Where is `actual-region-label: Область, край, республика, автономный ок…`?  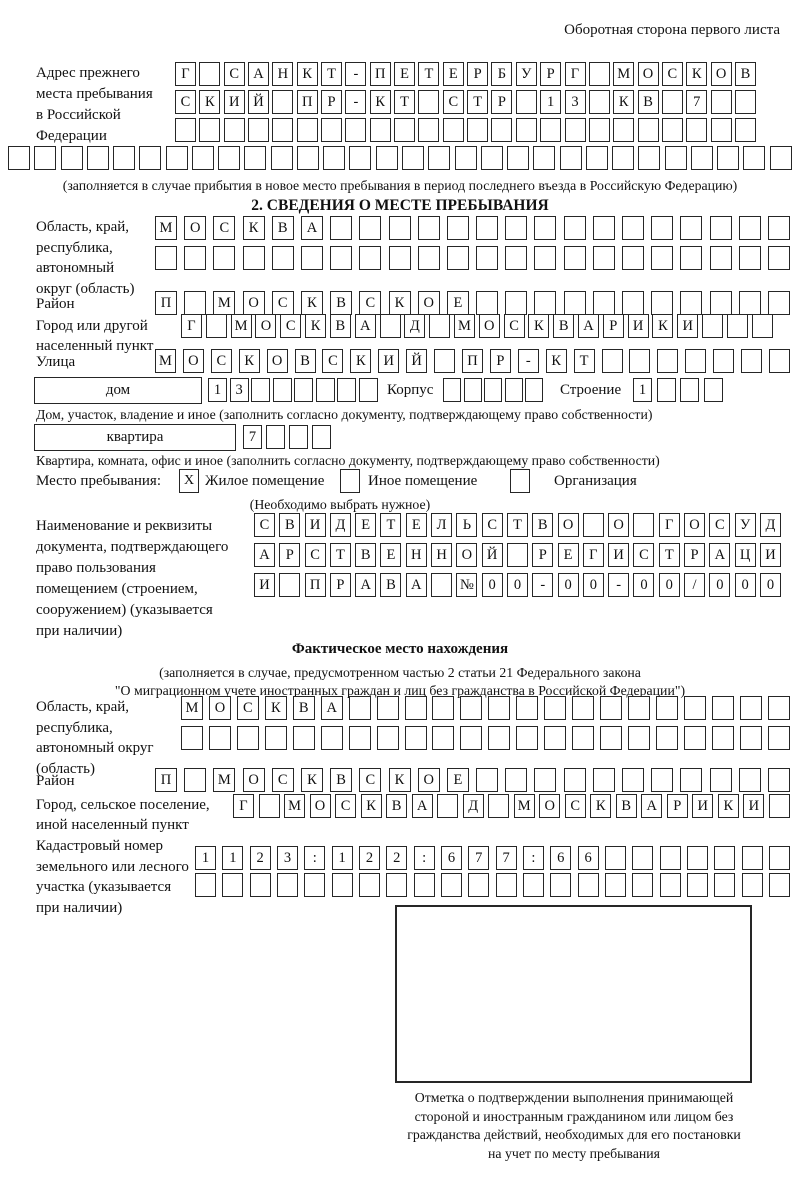 actual-region-label: Область, край, республика, автономный ок… is located at coordinates (95, 738).